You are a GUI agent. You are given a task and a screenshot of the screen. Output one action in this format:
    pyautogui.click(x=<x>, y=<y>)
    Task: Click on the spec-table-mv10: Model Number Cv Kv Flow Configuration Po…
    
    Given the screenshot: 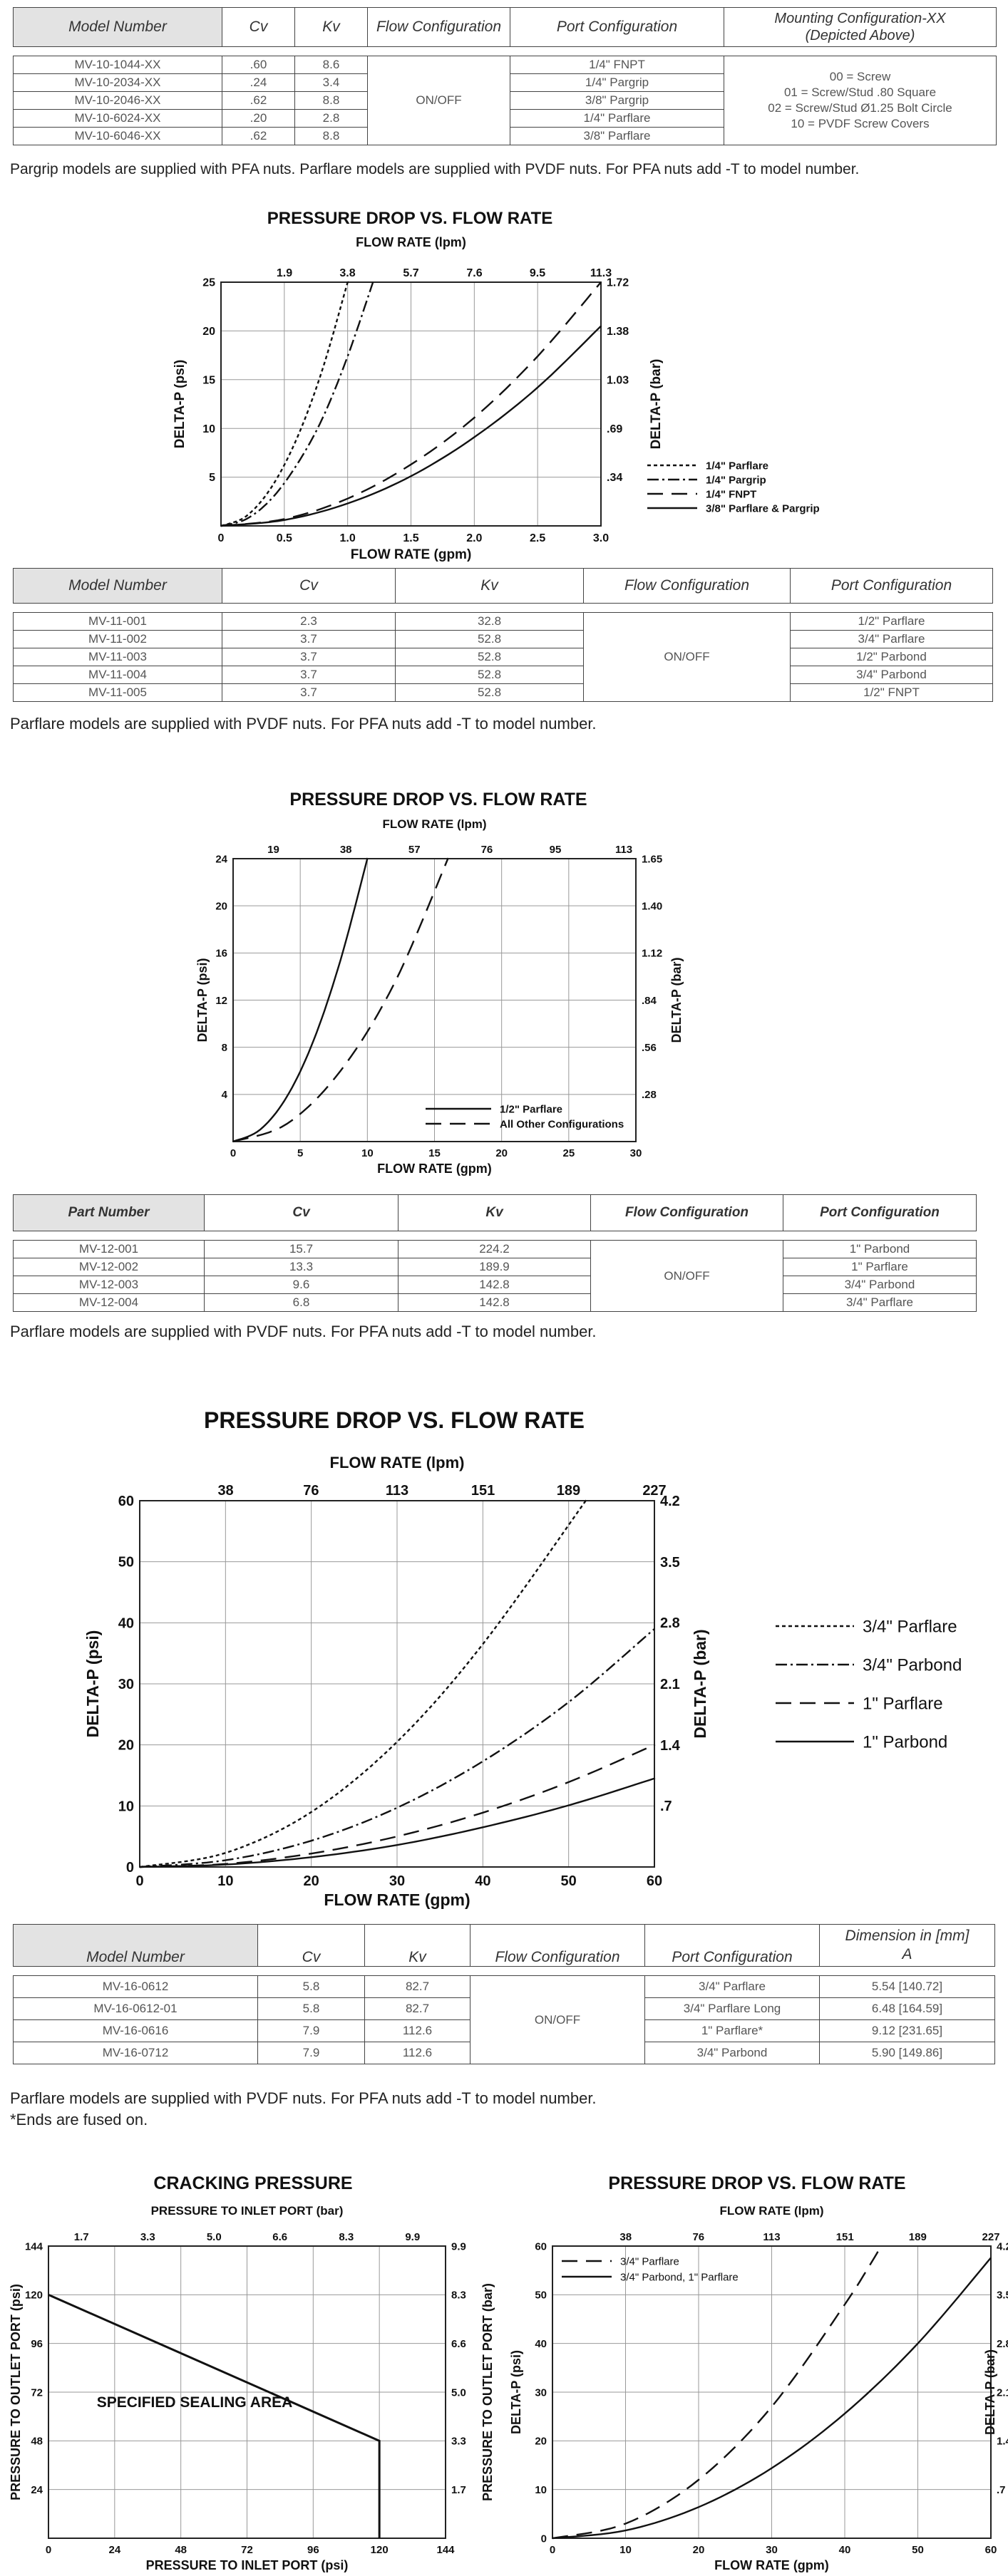 What is the action you would take?
    pyautogui.click(x=505, y=76)
    